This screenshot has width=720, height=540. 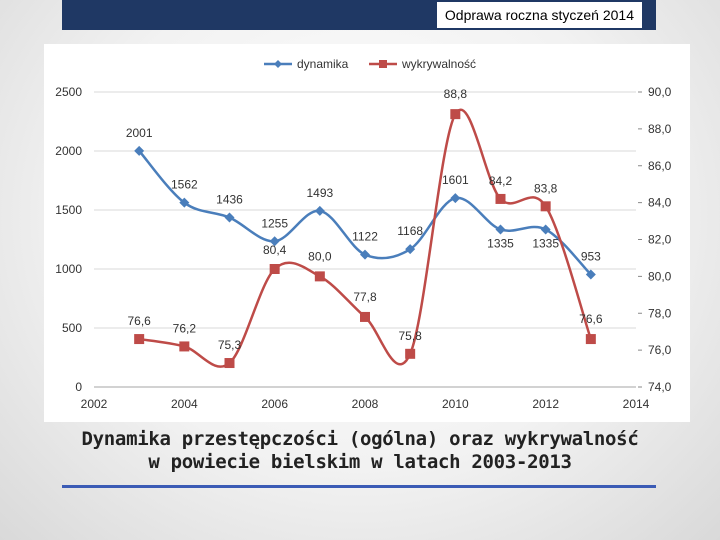 I want to click on y-tick-label-right: 86,0, so click(x=660, y=166).